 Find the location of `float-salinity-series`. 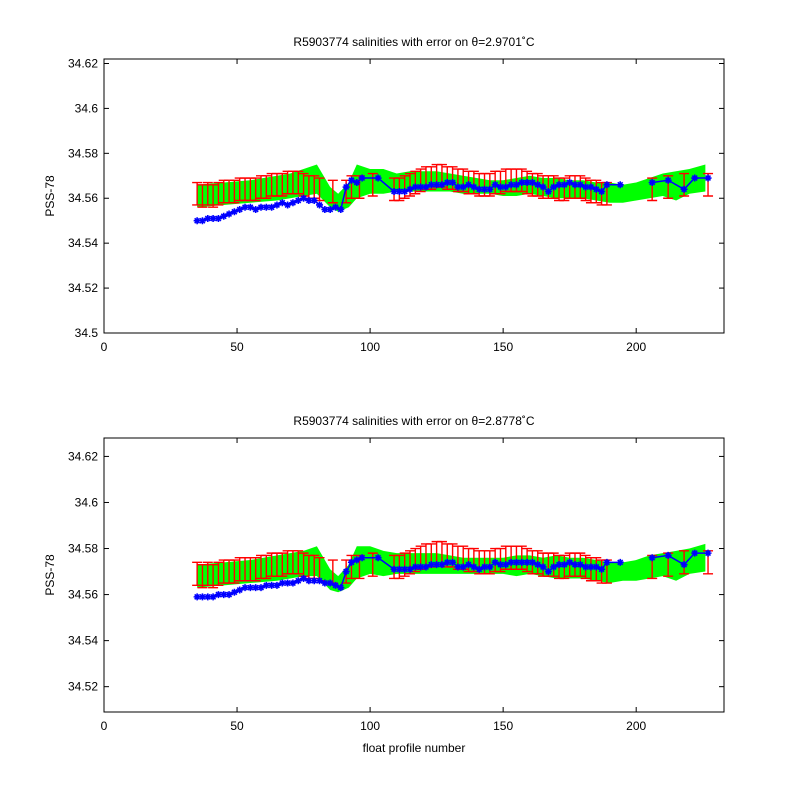

float-salinity-series is located at coordinates (452, 199).